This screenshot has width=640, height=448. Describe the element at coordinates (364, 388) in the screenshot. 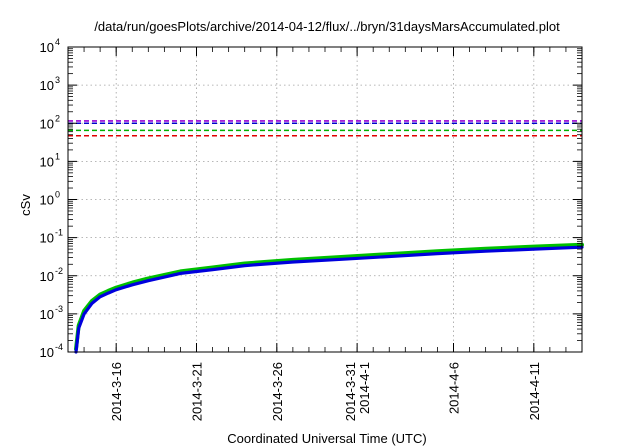

I see `x-tick-label: 2014-4-1` at that location.